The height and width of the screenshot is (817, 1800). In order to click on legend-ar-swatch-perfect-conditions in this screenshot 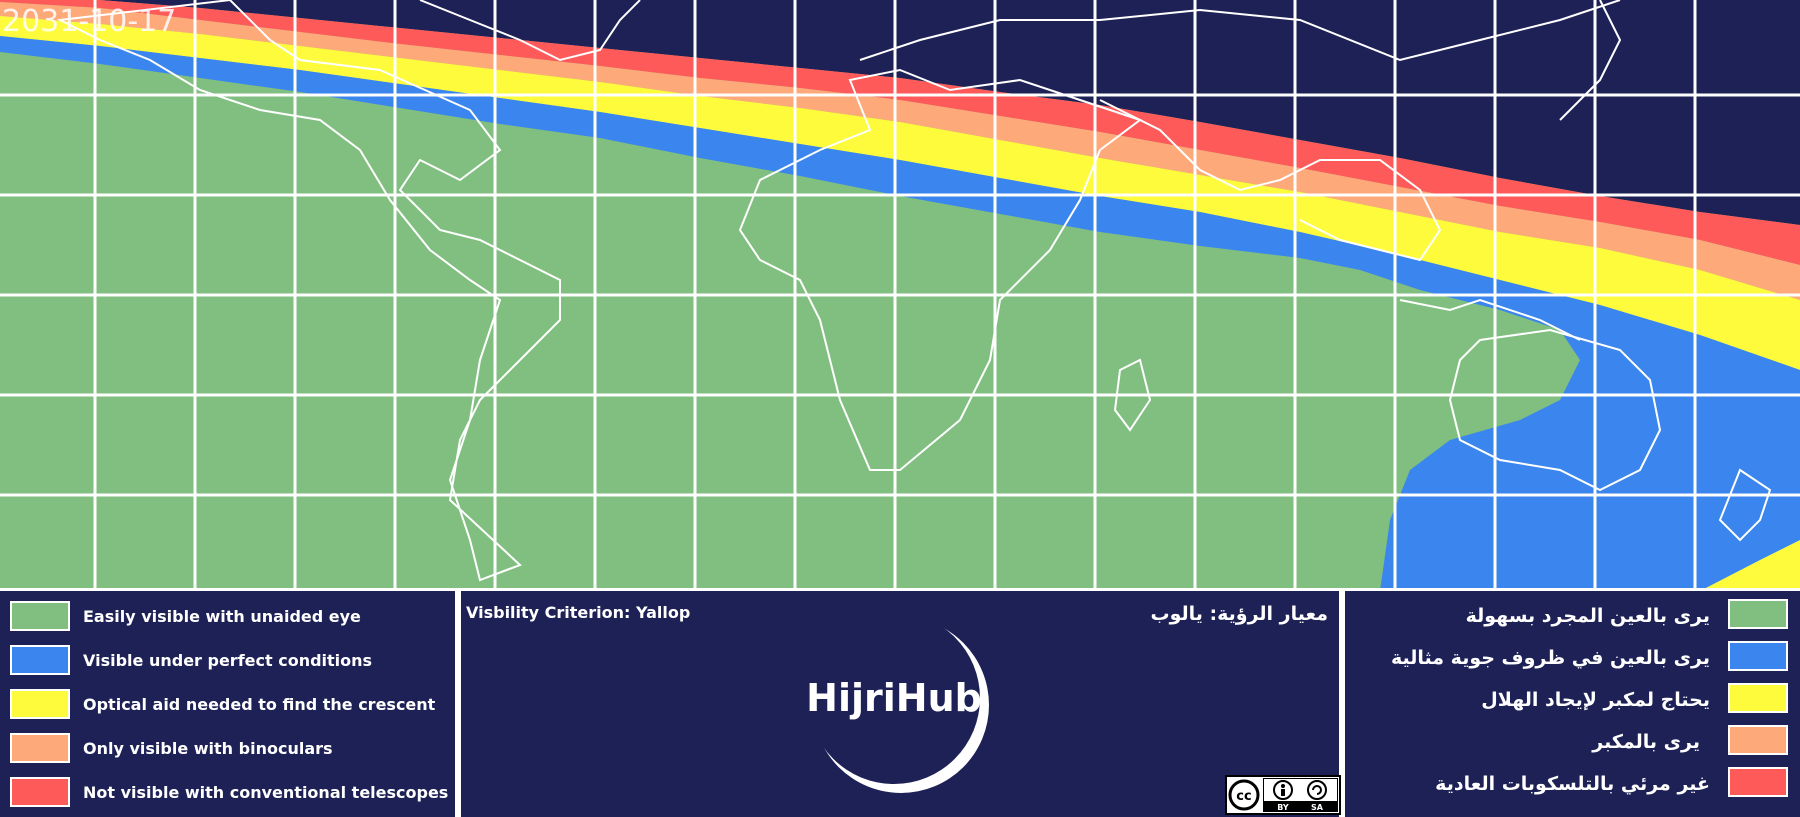, I will do `click(1758, 656)`.